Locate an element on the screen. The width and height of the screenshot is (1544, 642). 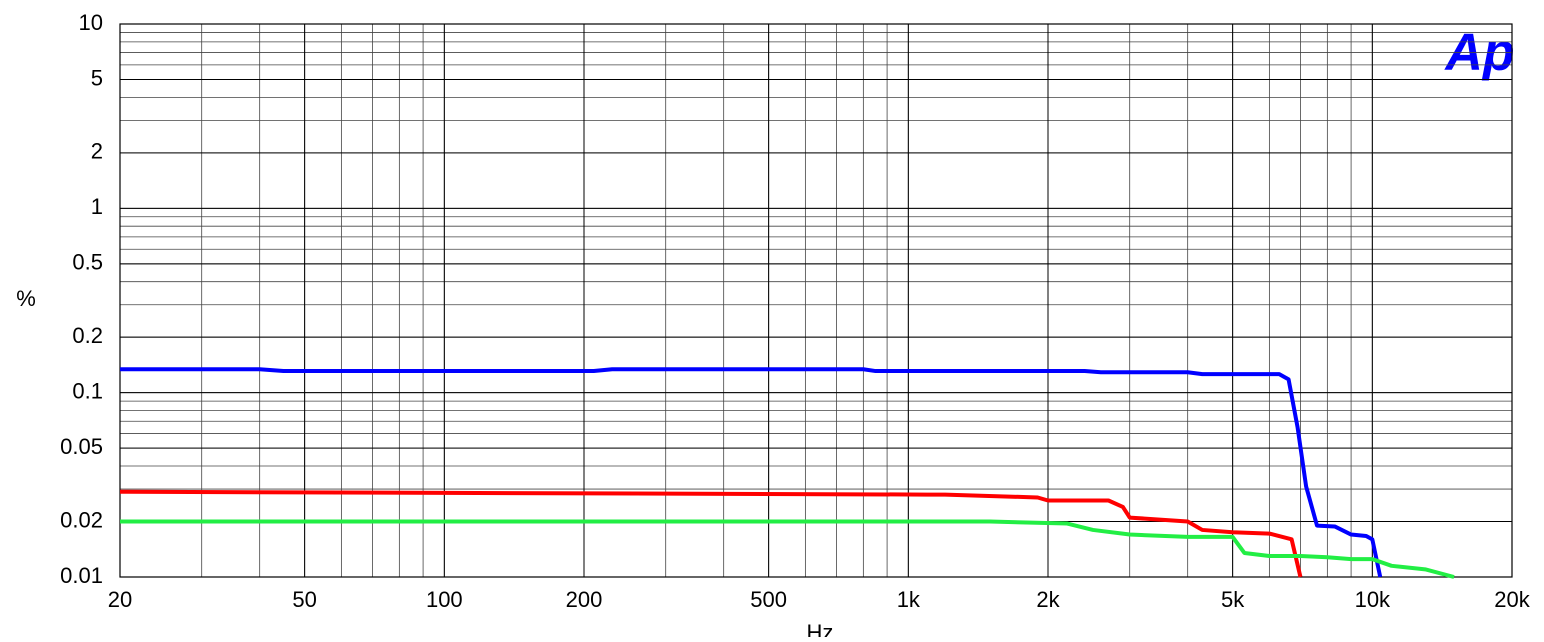
x-tick-label: 20 is located at coordinates (120, 599).